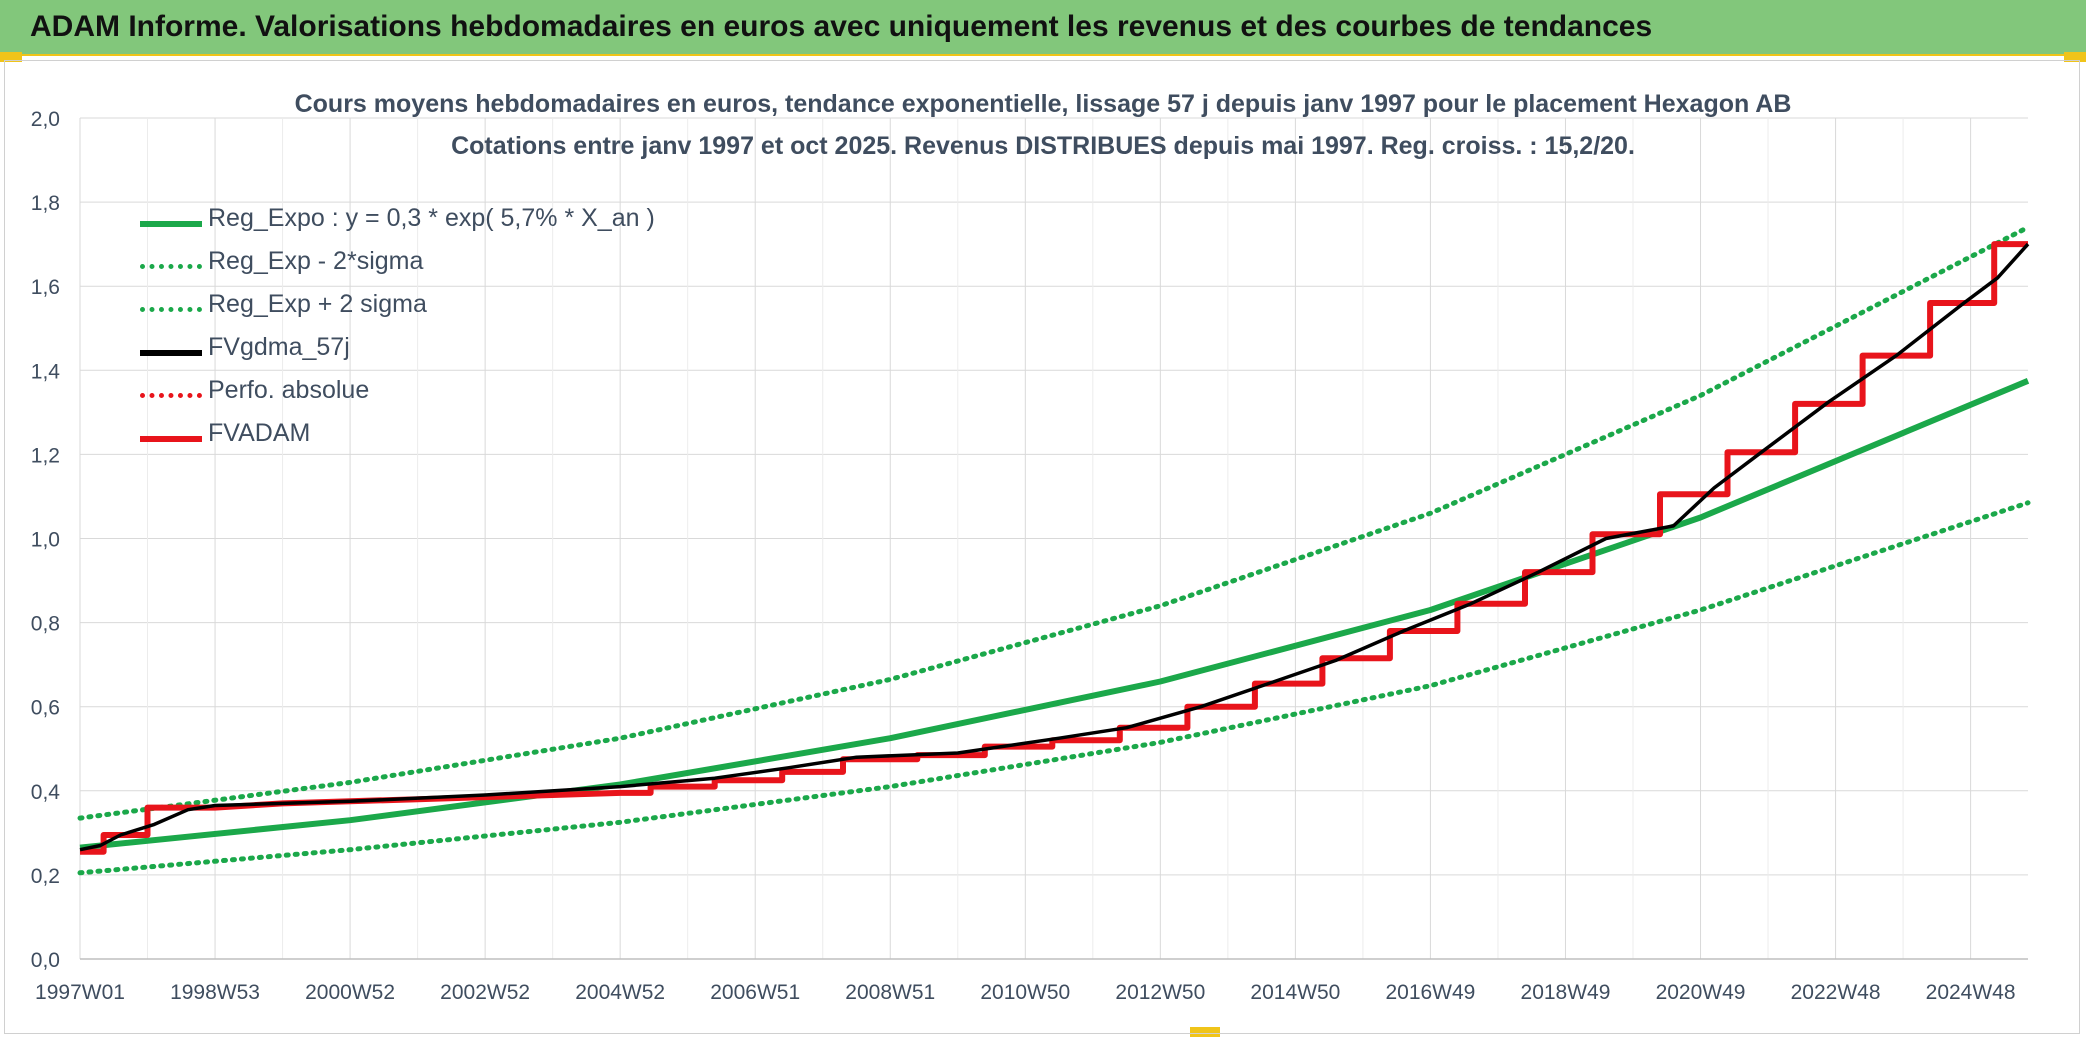  I want to click on x-tick-label: 2014W50, so click(1295, 992).